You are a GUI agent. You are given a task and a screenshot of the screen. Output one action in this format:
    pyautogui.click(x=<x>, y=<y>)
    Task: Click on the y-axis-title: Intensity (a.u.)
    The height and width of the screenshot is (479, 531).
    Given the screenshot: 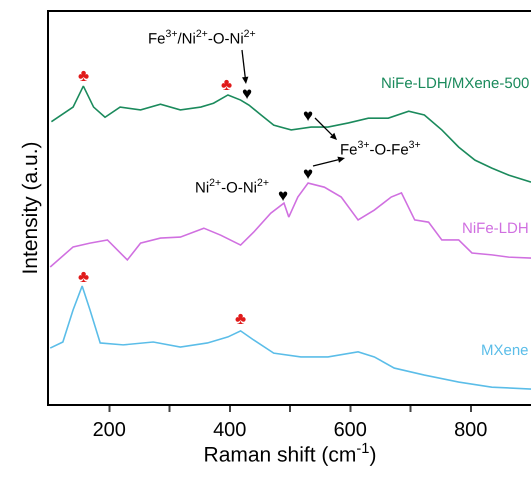 What is the action you would take?
    pyautogui.click(x=30, y=208)
    